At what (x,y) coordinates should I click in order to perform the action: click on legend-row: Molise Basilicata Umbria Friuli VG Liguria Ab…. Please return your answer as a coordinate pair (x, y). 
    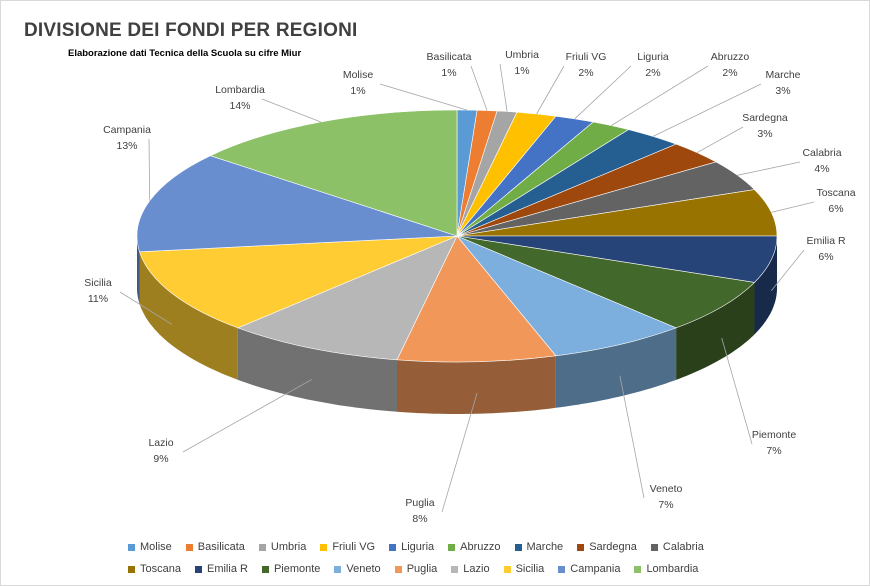
    Looking at the image, I should click on (448, 547).